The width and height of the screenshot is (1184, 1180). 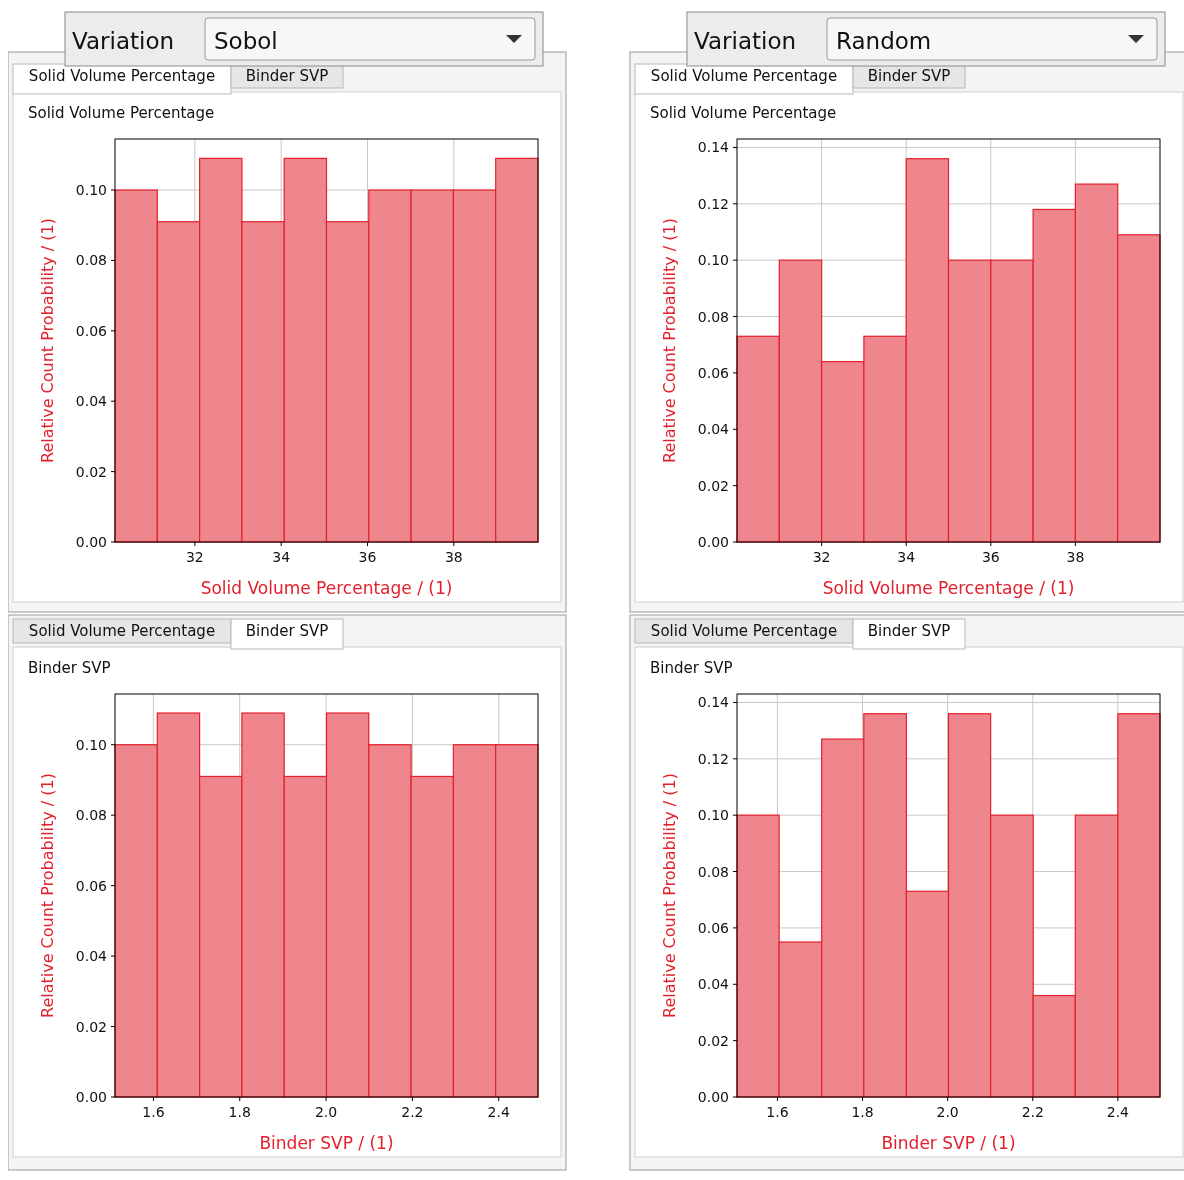 I want to click on text: Sobol, so click(x=246, y=41).